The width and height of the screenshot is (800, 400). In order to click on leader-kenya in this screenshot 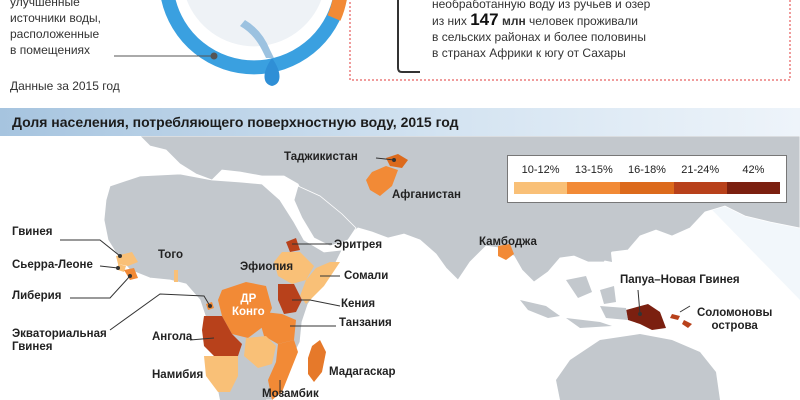, I will do `click(316, 303)`.